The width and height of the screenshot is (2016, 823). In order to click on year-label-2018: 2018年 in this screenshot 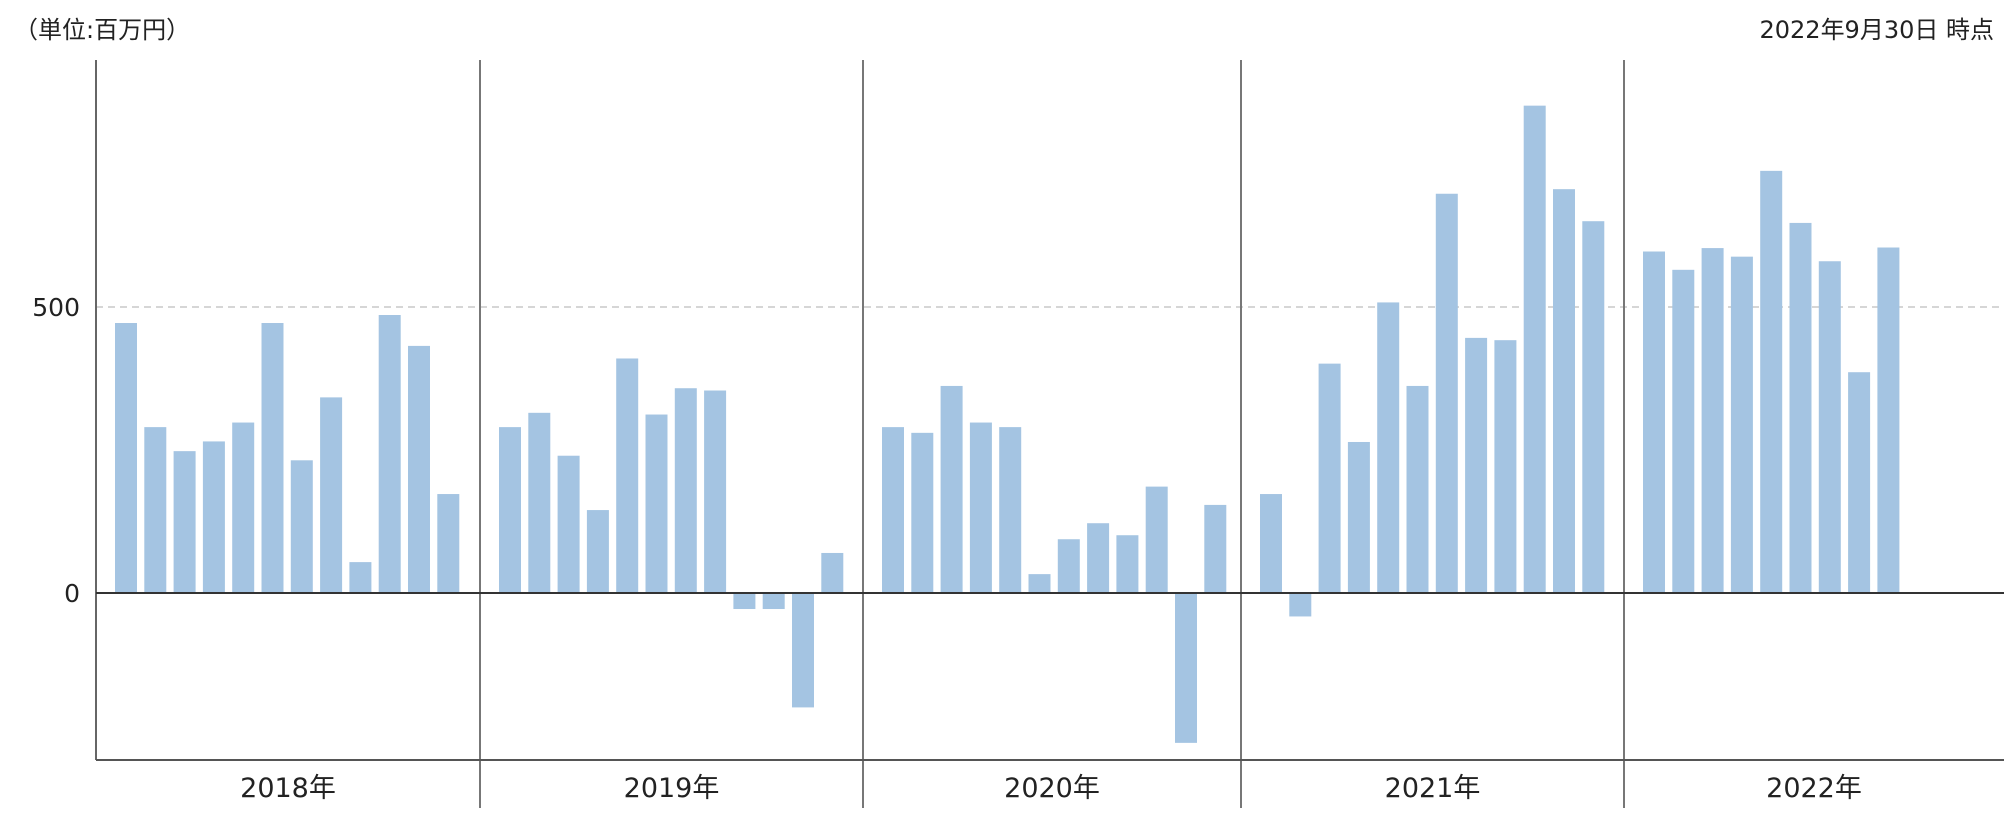, I will do `click(288, 788)`.